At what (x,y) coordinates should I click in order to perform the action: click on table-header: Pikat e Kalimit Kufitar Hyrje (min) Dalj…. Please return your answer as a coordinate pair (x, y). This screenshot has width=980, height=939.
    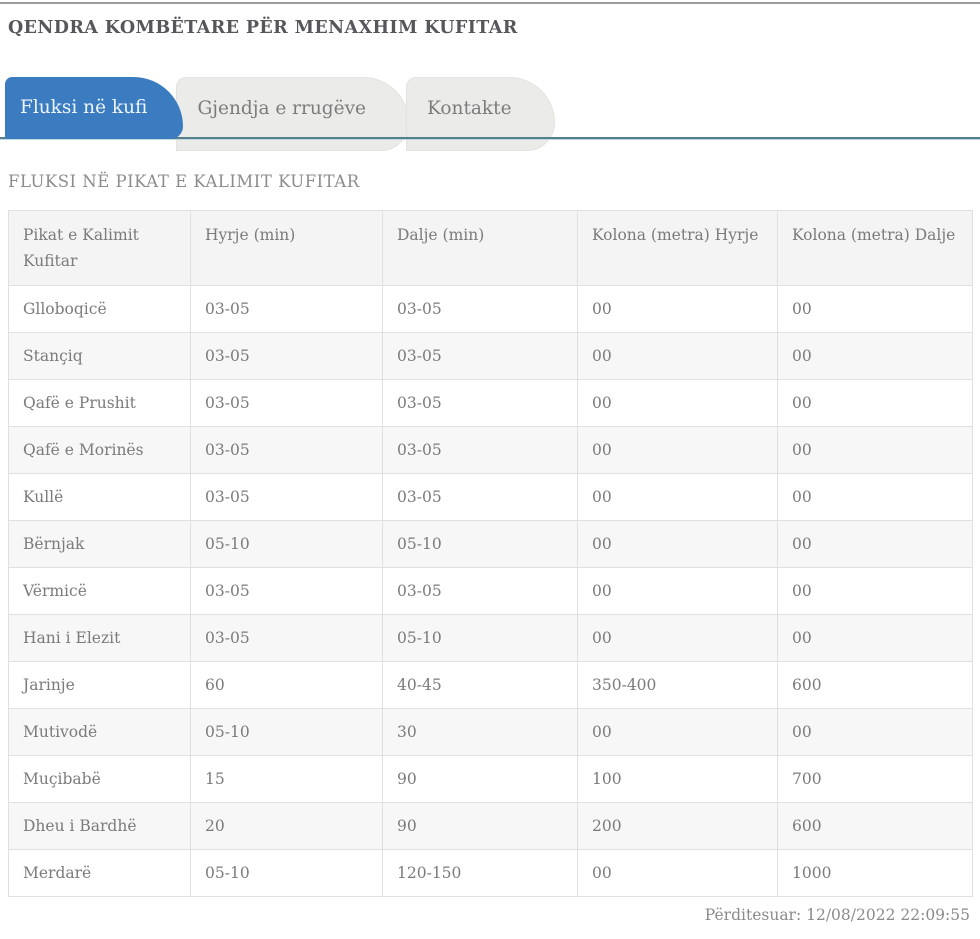
    Looking at the image, I should click on (490, 248).